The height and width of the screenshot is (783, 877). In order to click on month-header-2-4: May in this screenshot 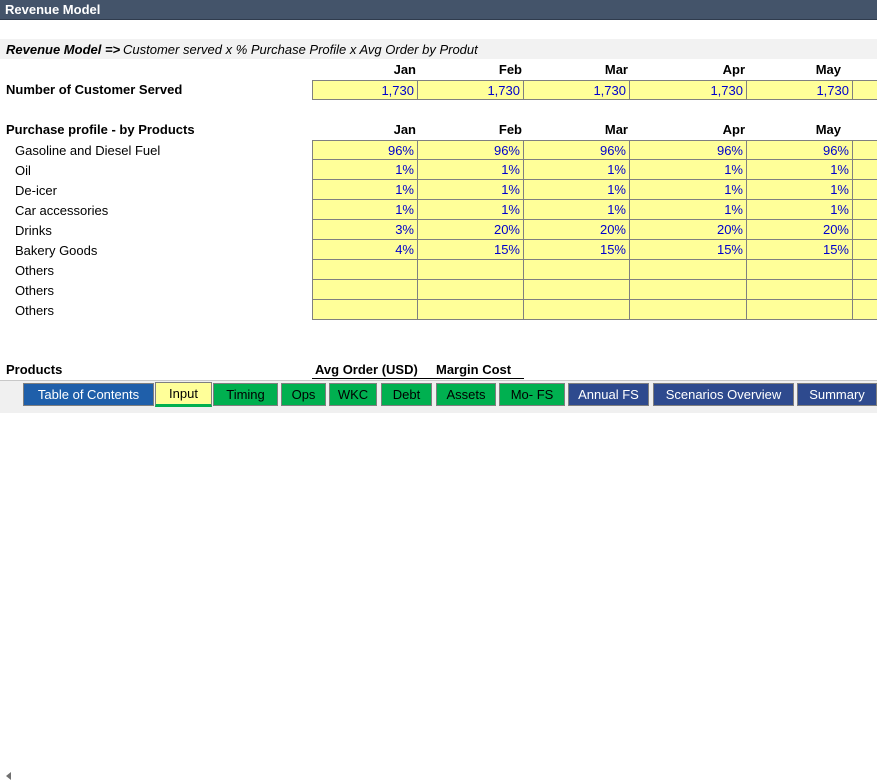, I will do `click(828, 129)`.